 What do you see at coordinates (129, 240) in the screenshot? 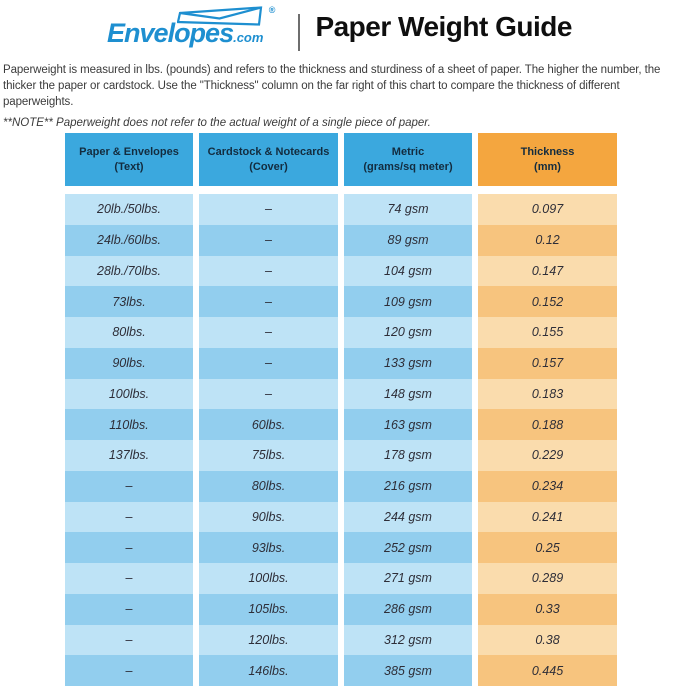
I see `table-cell: 24lb./60lbs.` at bounding box center [129, 240].